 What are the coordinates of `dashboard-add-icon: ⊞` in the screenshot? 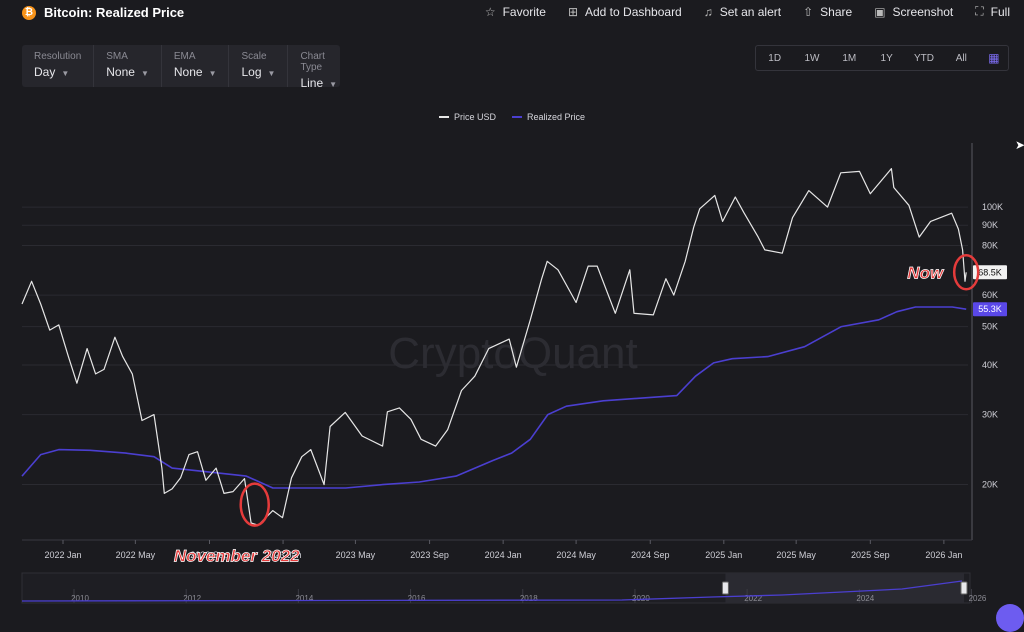 It's located at (572, 11).